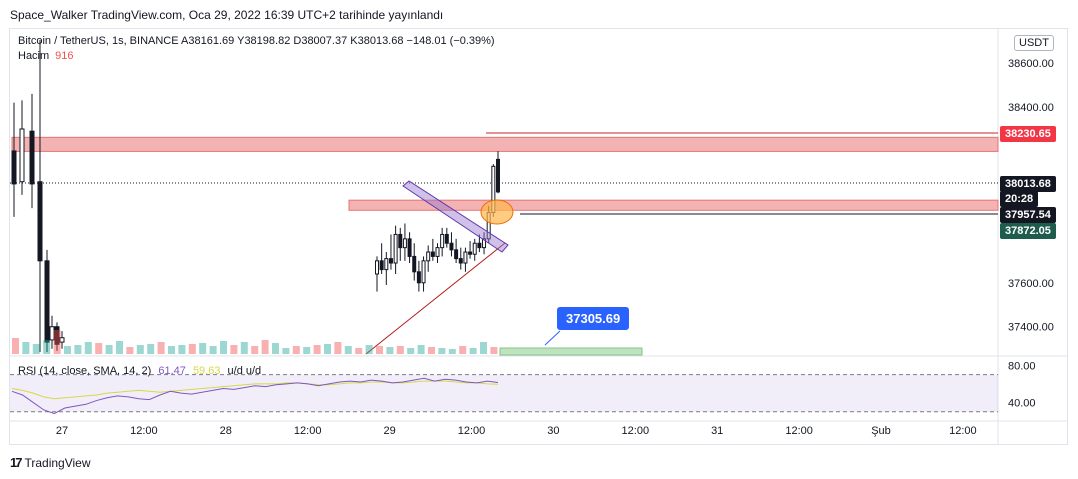  I want to click on price-tag-countdown: 20:28, so click(1019, 199).